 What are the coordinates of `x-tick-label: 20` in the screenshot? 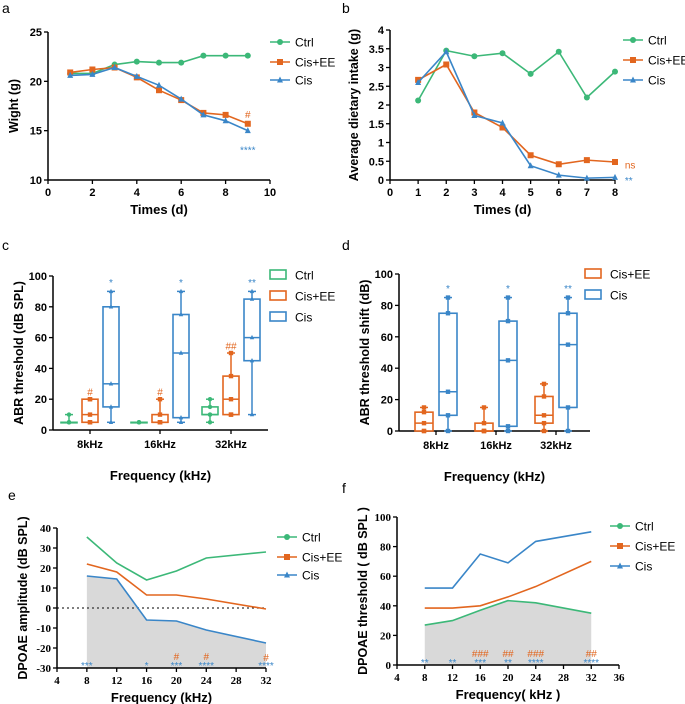 It's located at (177, 681).